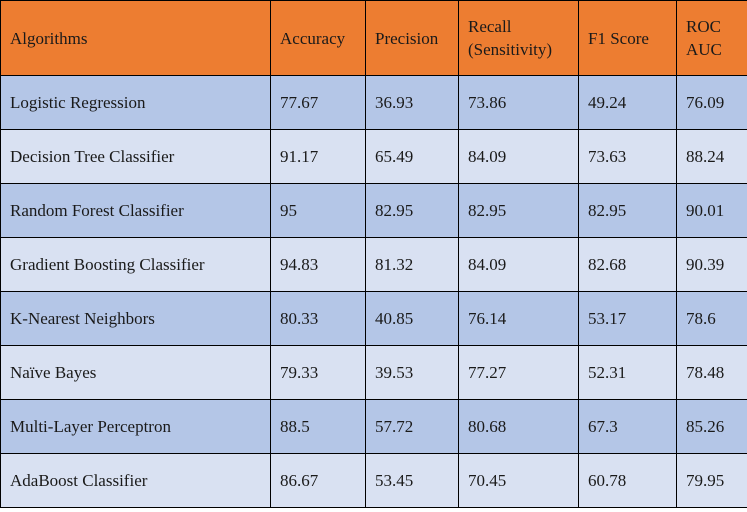  What do you see at coordinates (627, 264) in the screenshot?
I see `cell-f1-score: 82.68` at bounding box center [627, 264].